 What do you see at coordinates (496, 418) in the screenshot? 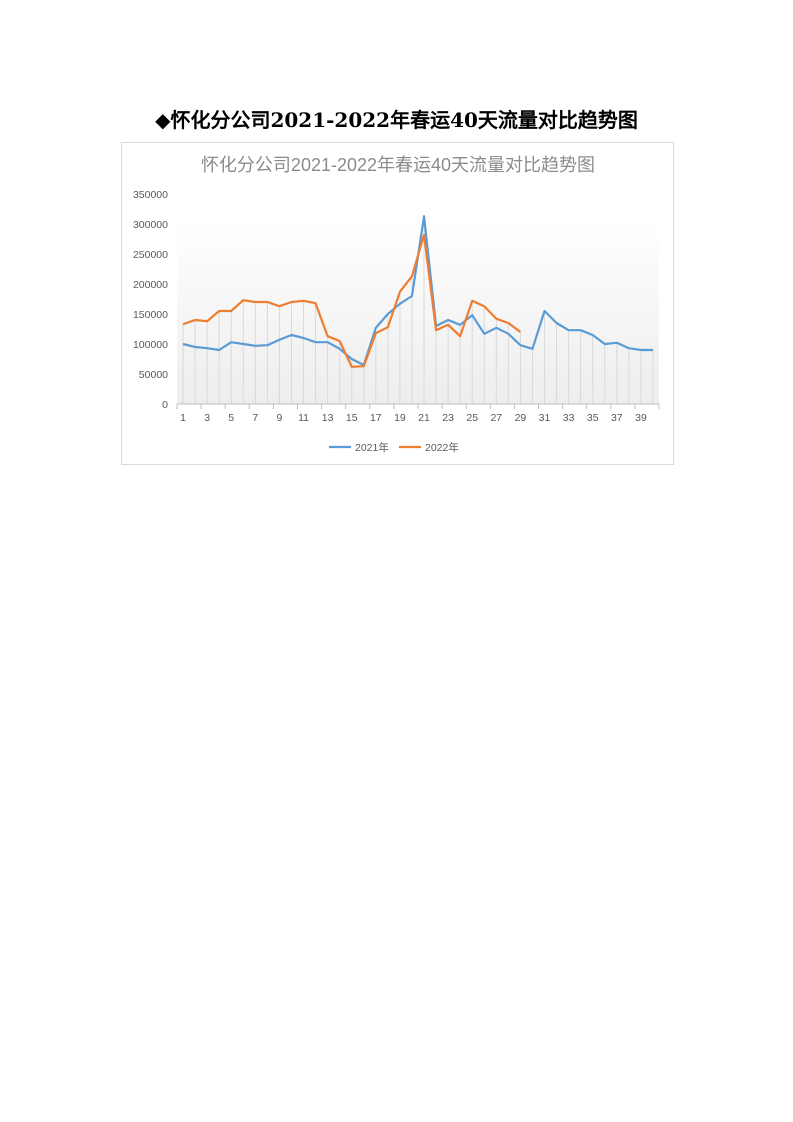
I see `x-tick-label: 27` at bounding box center [496, 418].